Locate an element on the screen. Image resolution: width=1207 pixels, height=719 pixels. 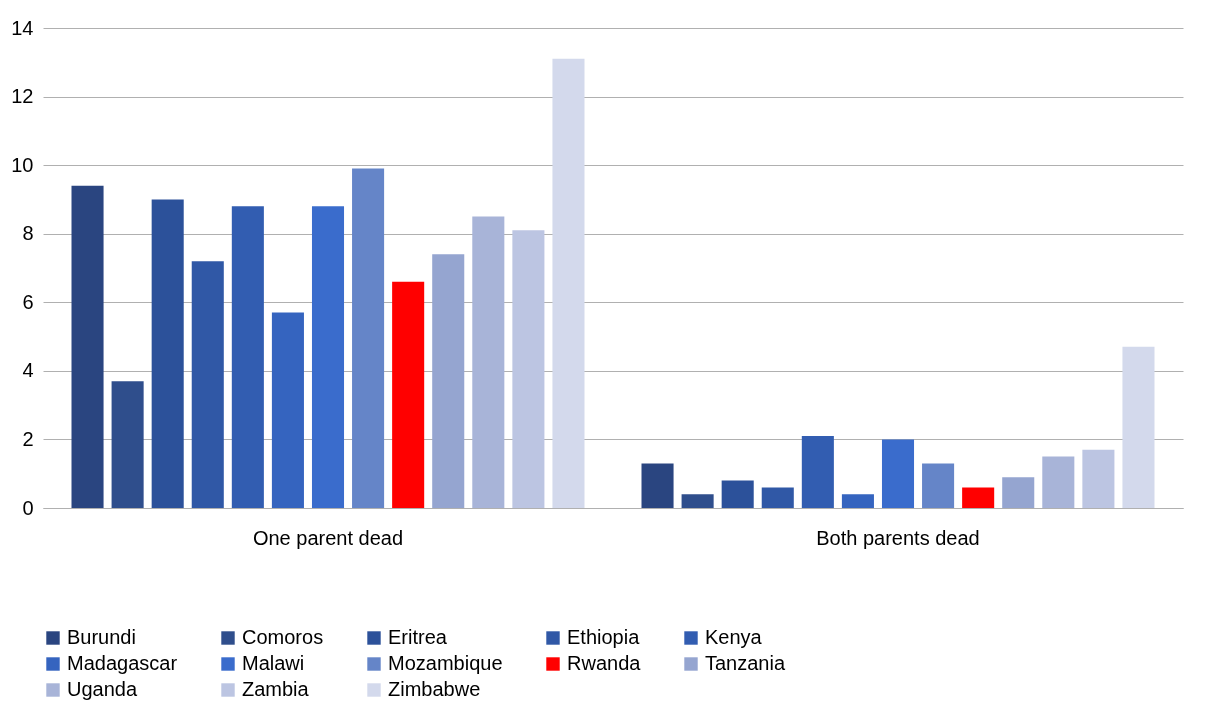
y-tick-label: 8 is located at coordinates (28, 233).